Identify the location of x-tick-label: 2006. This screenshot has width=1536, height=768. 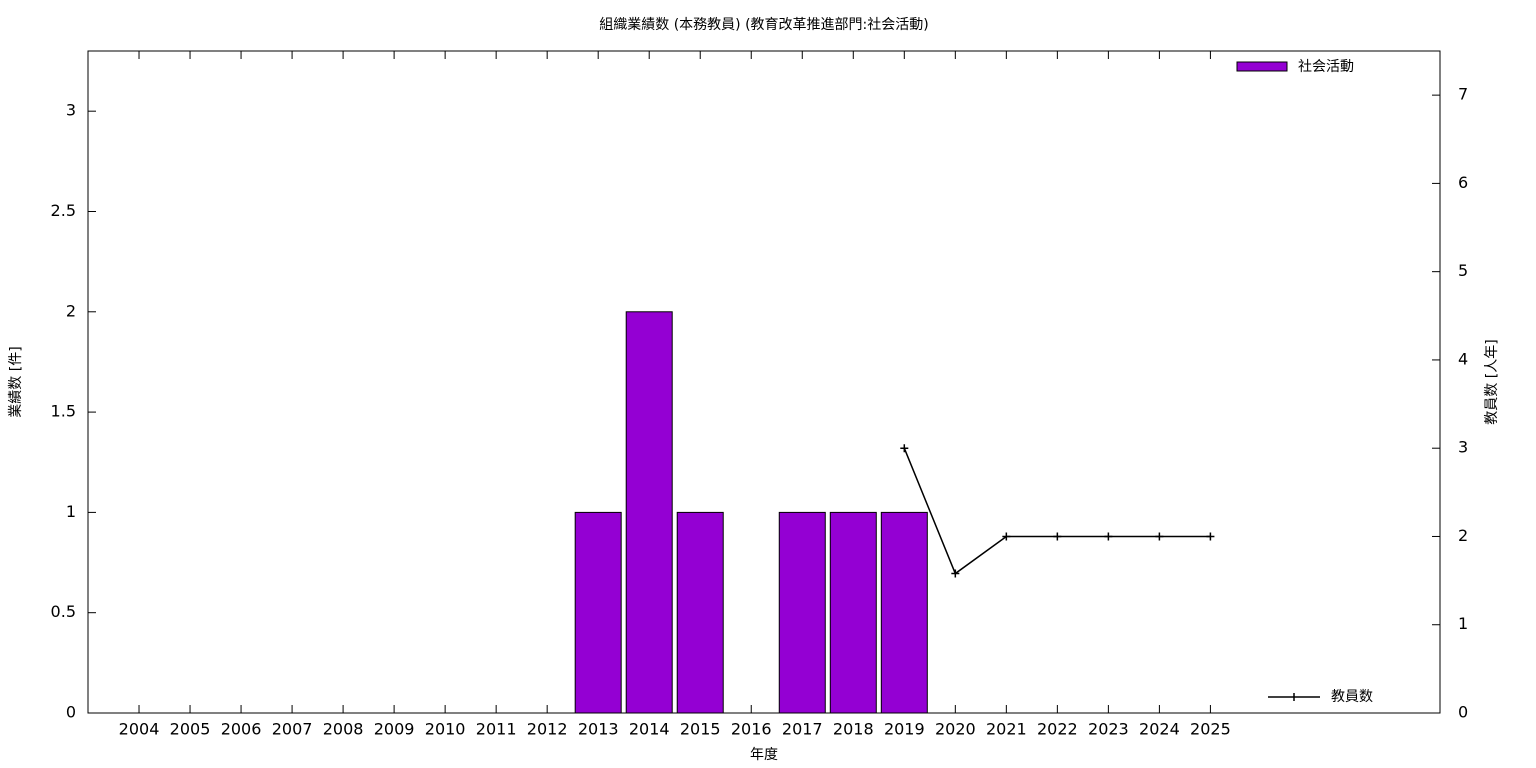
(241, 729).